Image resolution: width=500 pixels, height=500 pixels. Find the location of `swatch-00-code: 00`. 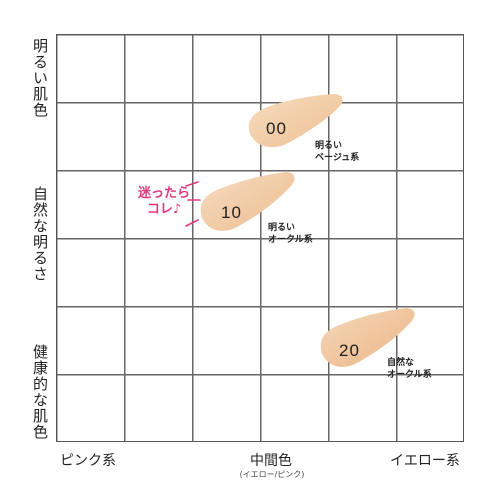

swatch-00-code: 00 is located at coordinates (276, 128).